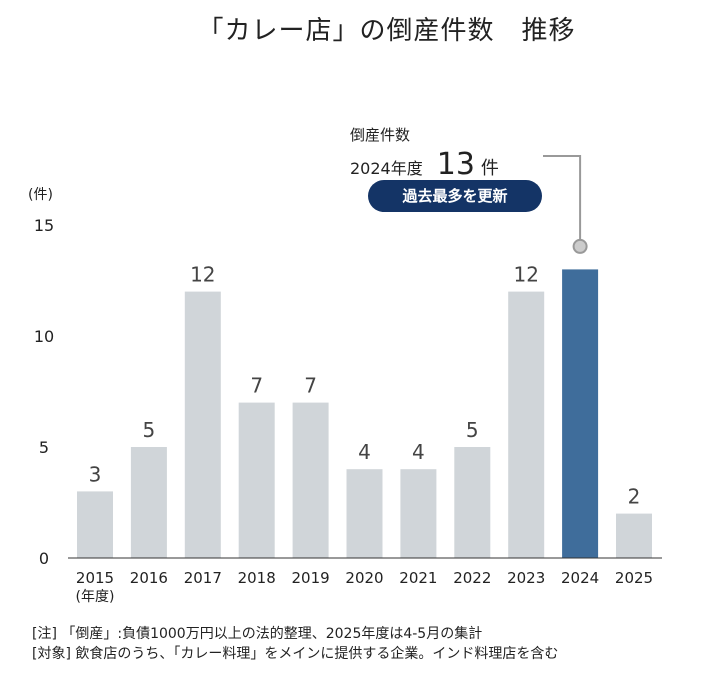  What do you see at coordinates (526, 578) in the screenshot?
I see `x-tick-label: 2023` at bounding box center [526, 578].